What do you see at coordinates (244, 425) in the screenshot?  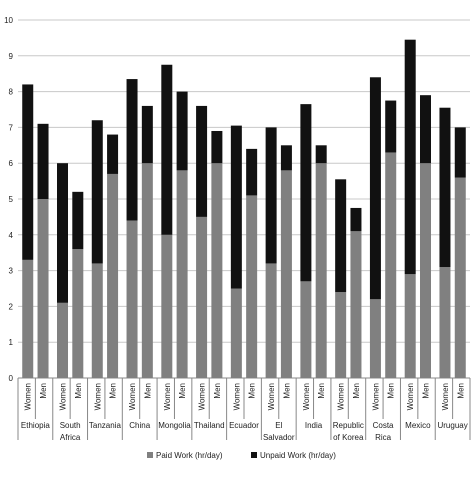 I see `country-label: Ecuador` at bounding box center [244, 425].